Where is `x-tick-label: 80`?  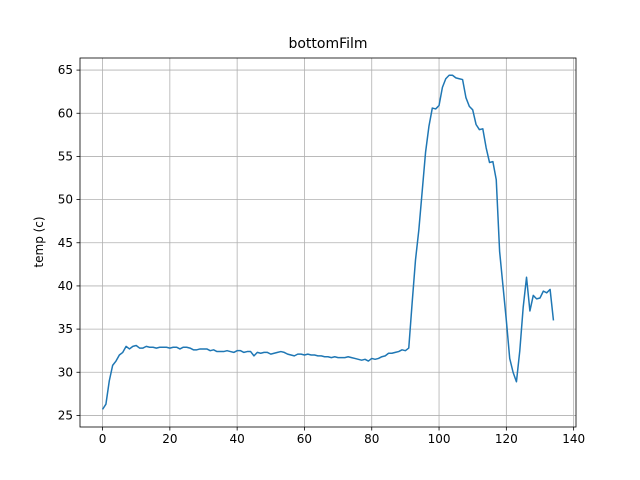 x-tick-label: 80 is located at coordinates (371, 439).